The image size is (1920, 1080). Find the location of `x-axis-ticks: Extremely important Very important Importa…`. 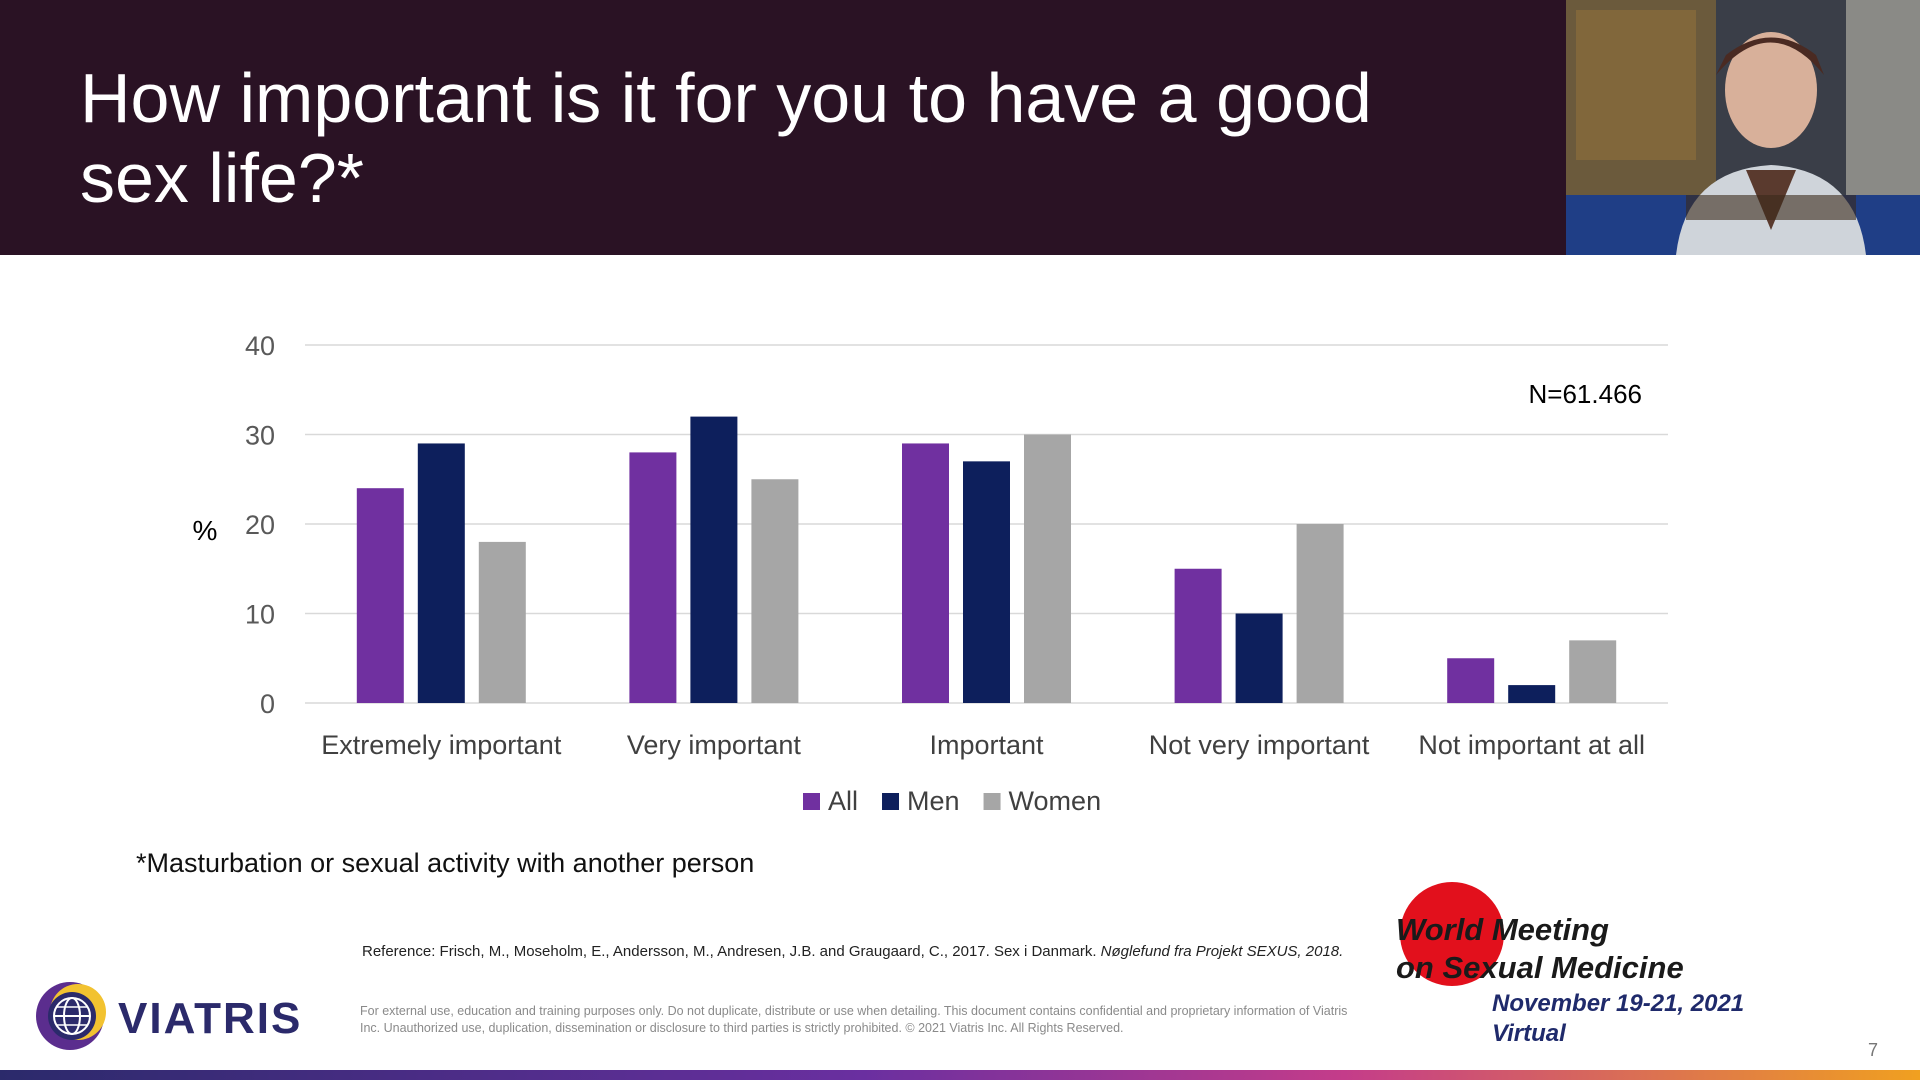

x-axis-ticks: Extremely important Very important Importa… is located at coordinates (983, 745).